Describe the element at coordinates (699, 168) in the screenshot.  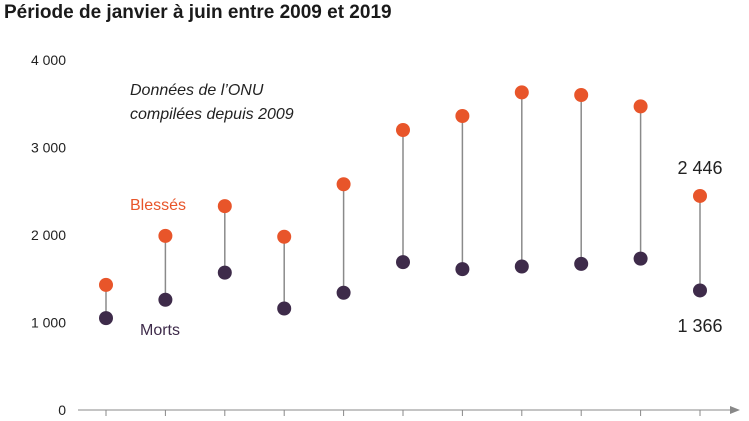
I see `data-label-last-blesses: 2 446` at that location.